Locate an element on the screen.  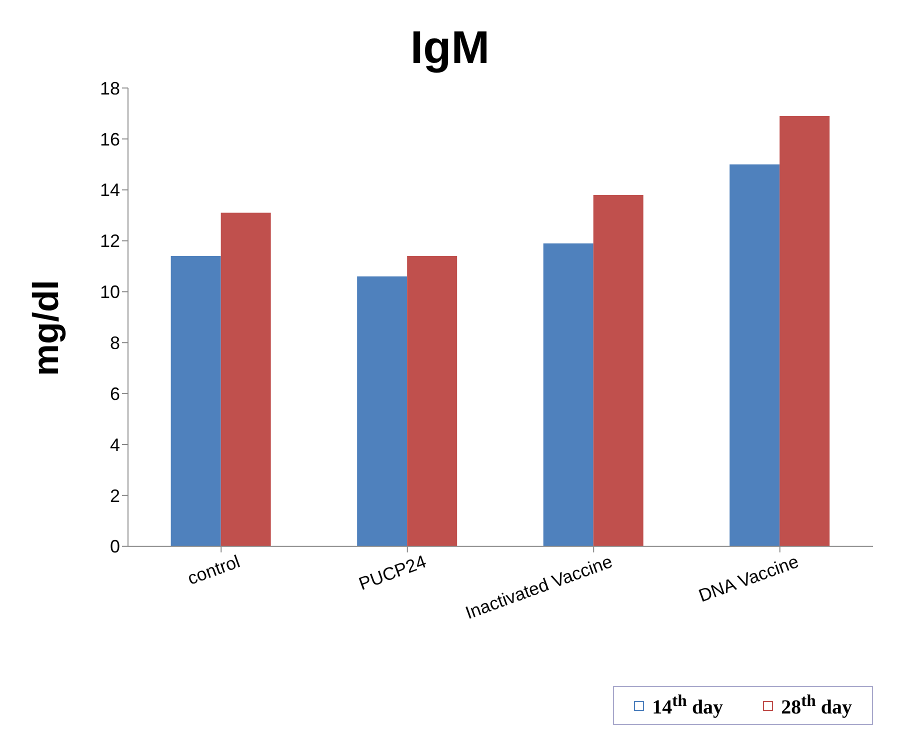
y-tick-label: 0 is located at coordinates (115, 546).